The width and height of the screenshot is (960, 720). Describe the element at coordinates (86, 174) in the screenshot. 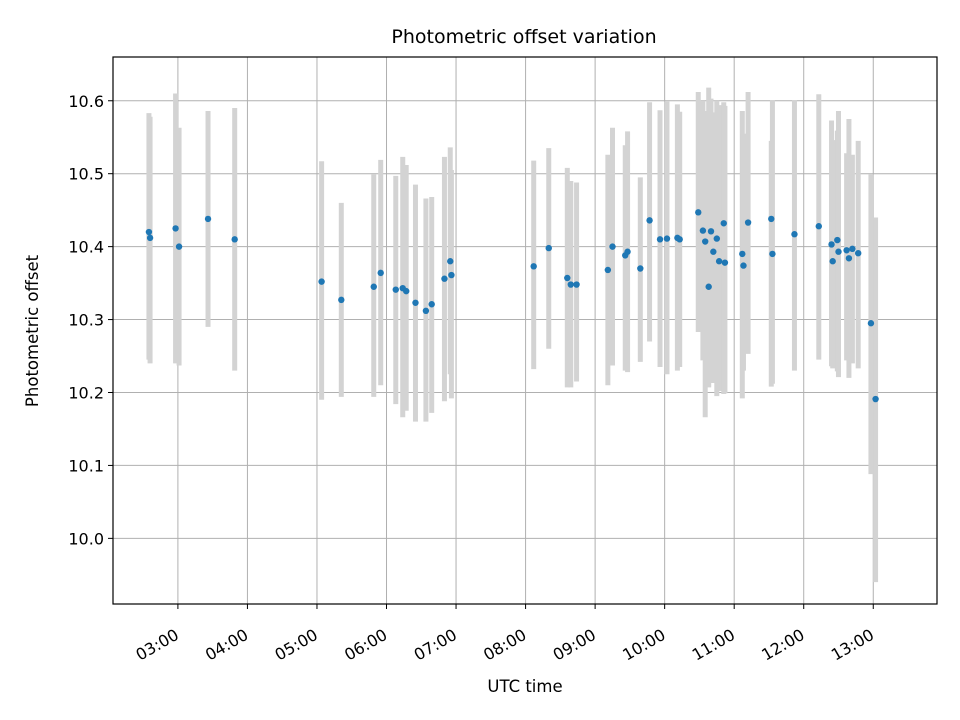

I see `y-tick-label: 10.5` at that location.